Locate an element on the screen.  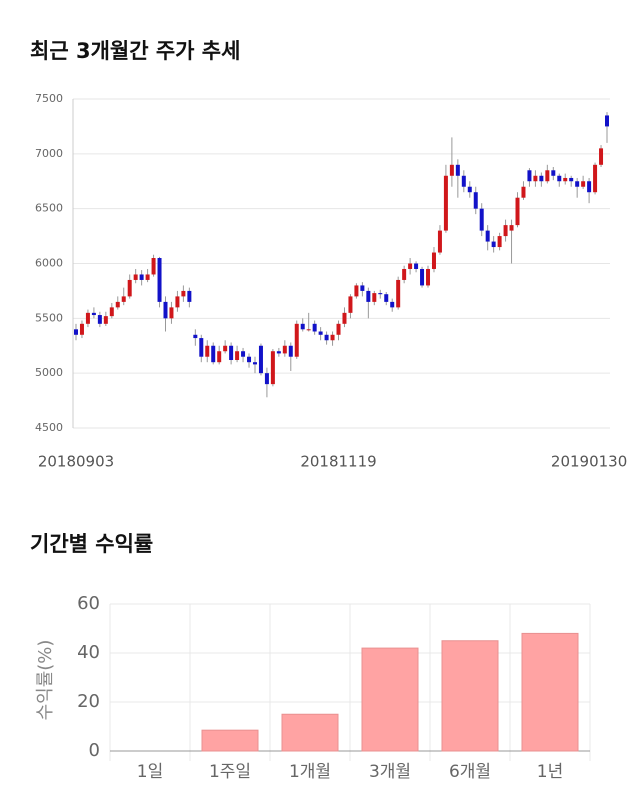
y-tick-label: 7000 is located at coordinates (49, 153).